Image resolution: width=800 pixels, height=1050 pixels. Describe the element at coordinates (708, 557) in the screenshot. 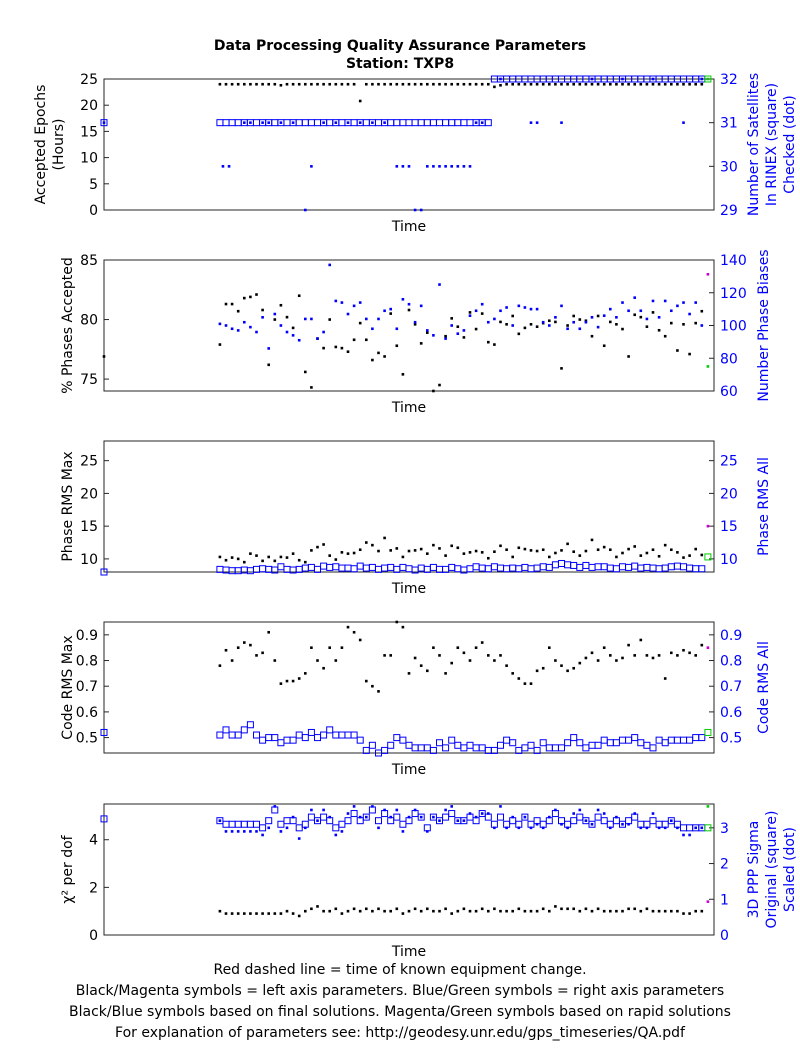

I see `series-right-square` at that location.